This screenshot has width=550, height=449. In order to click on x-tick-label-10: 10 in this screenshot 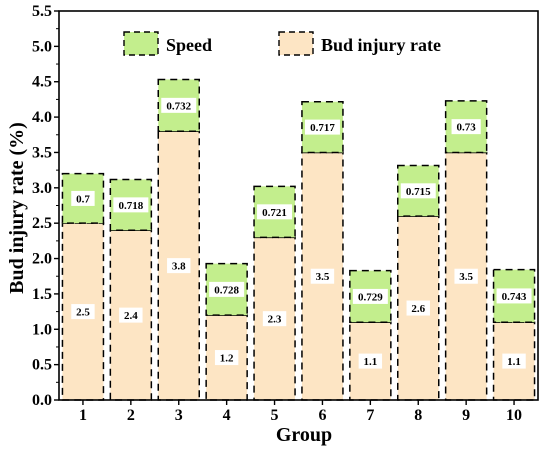, I will do `click(514, 415)`.